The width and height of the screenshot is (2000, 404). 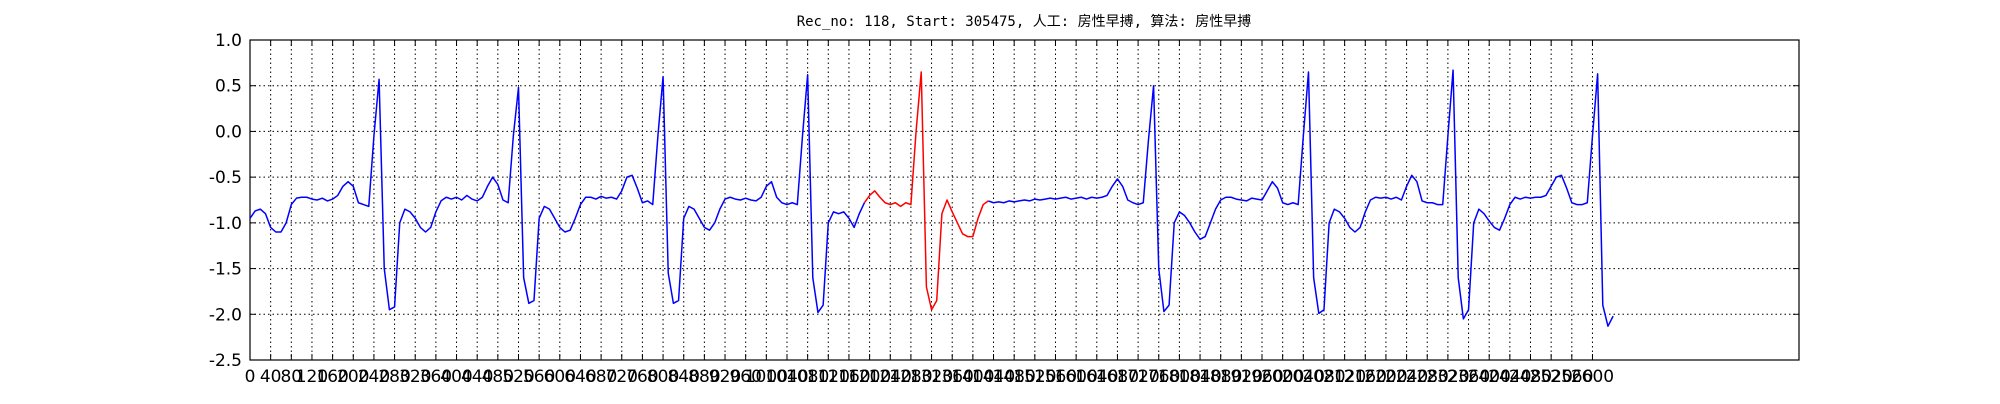 I want to click on x-tick-label: 1280, so click(x=910, y=377).